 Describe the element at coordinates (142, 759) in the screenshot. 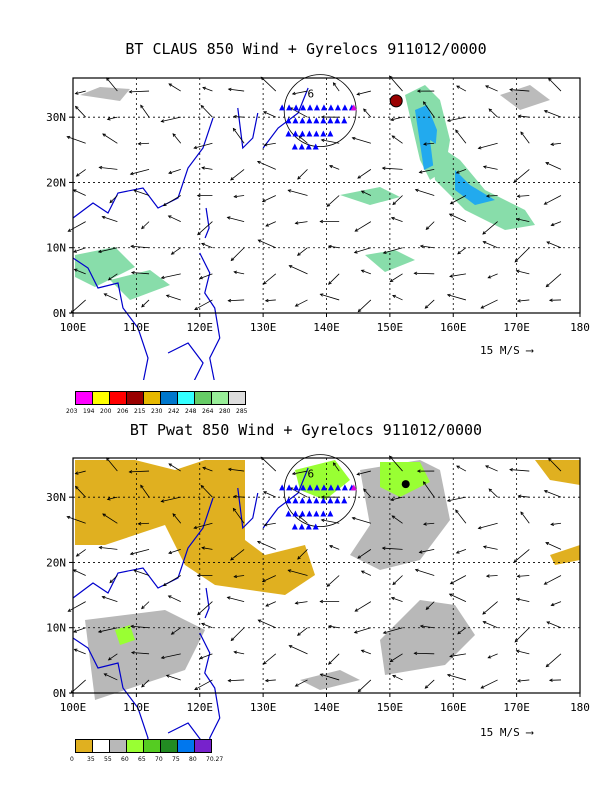

I see `legend-label: 65` at that location.